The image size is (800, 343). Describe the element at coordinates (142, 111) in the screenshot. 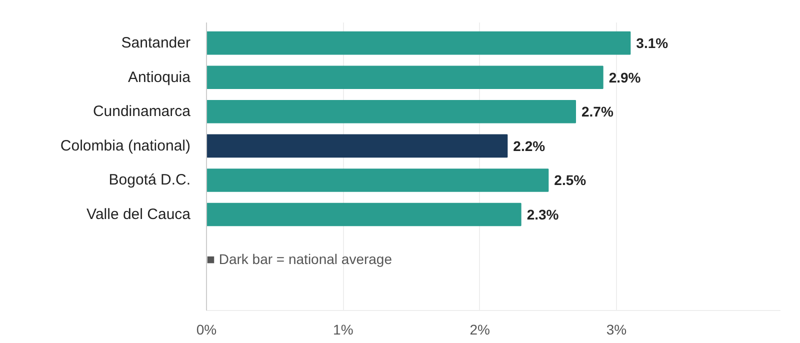

I see `y-tick-label: Cundinamarca` at that location.